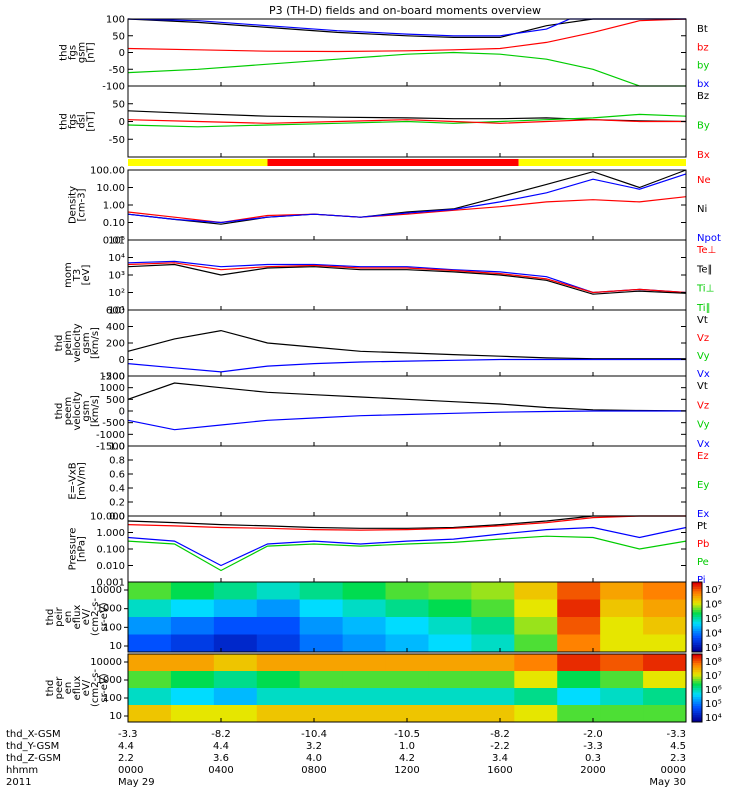 The height and width of the screenshot is (800, 750). I want to click on x-axis-value: -3.3, so click(128, 734).